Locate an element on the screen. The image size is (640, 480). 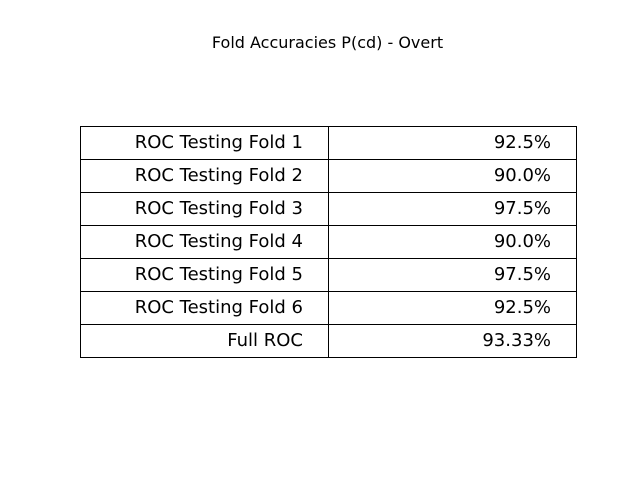
table-row: ROC Testing Fold 4 90.0% is located at coordinates (328, 242).